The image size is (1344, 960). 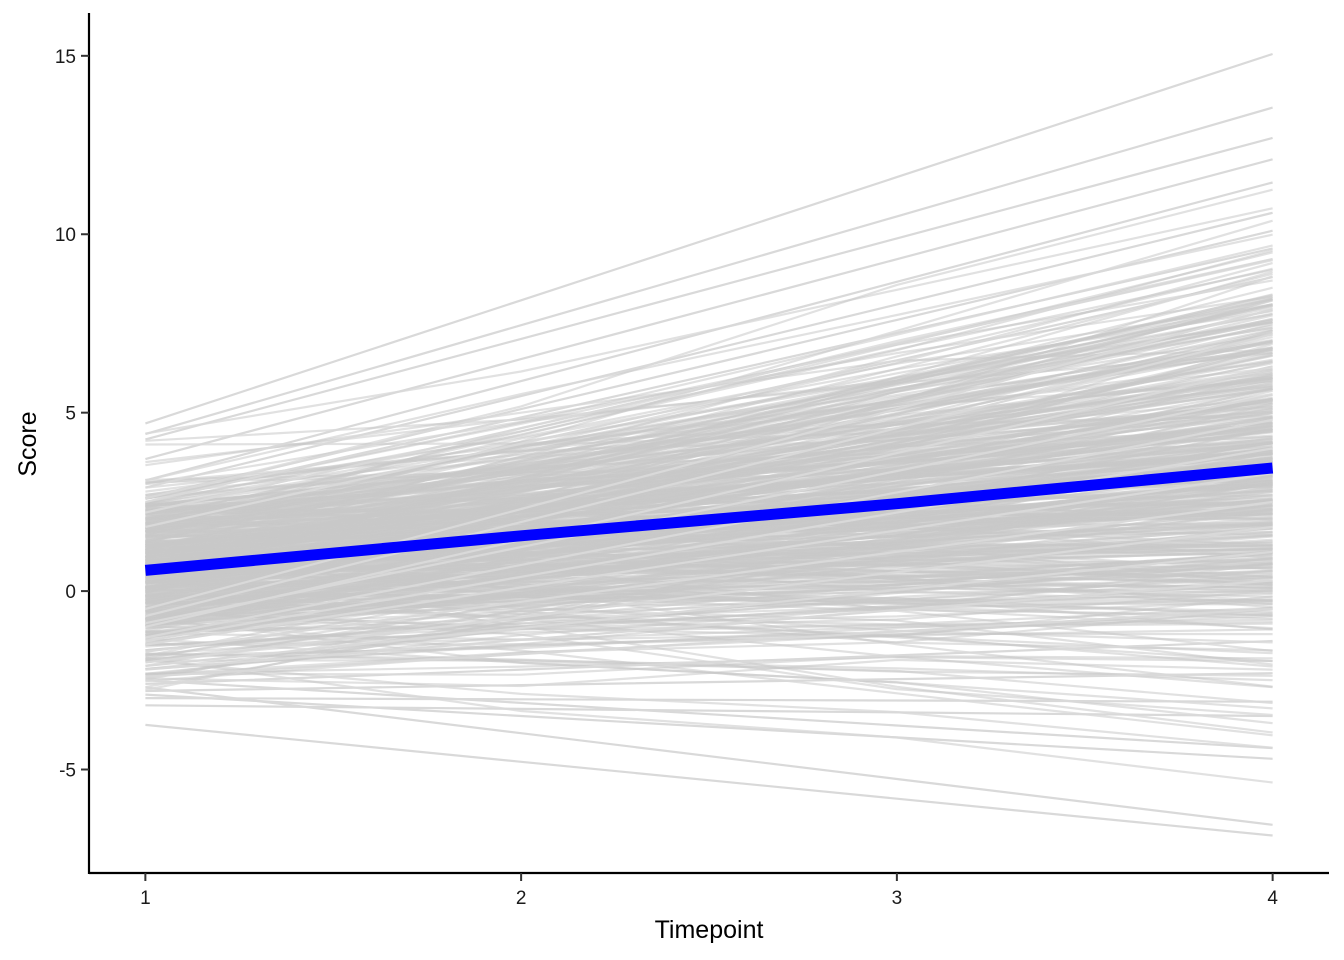 What do you see at coordinates (70, 592) in the screenshot?
I see `y-tick-label: 0` at bounding box center [70, 592].